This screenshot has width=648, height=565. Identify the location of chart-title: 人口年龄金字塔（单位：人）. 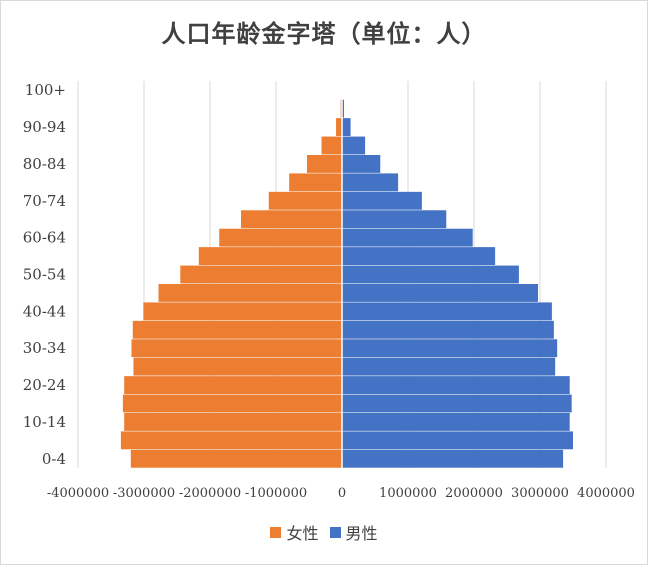
(324, 33).